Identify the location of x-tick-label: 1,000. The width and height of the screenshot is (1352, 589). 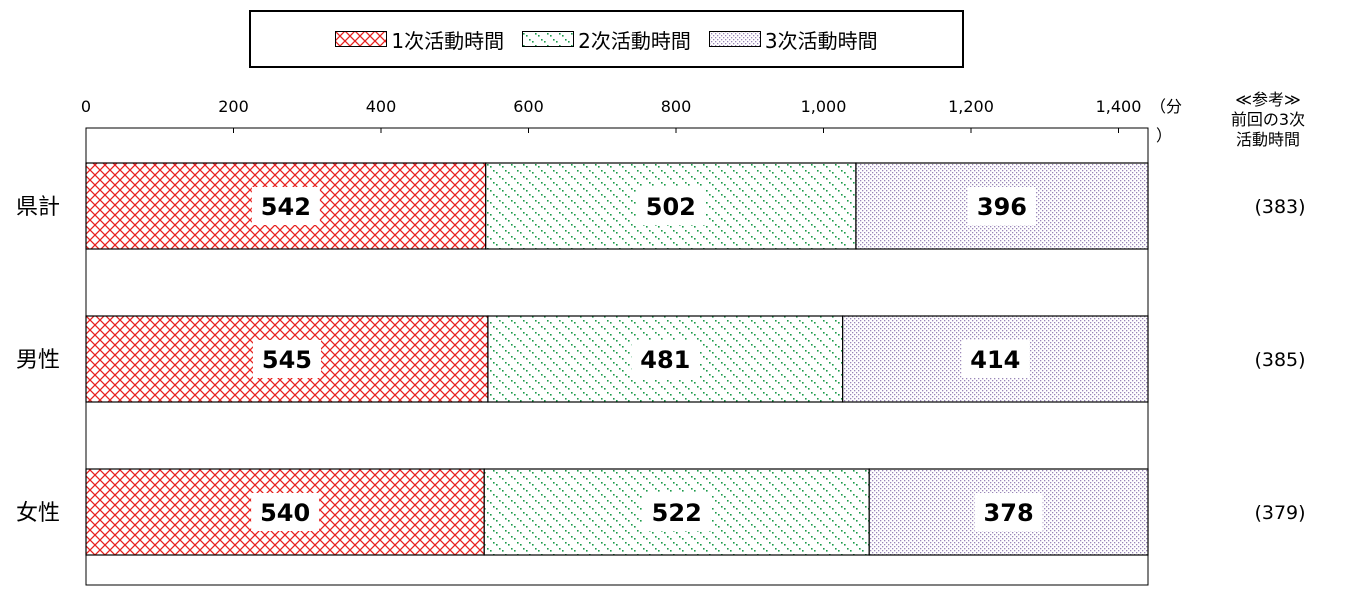
(824, 106).